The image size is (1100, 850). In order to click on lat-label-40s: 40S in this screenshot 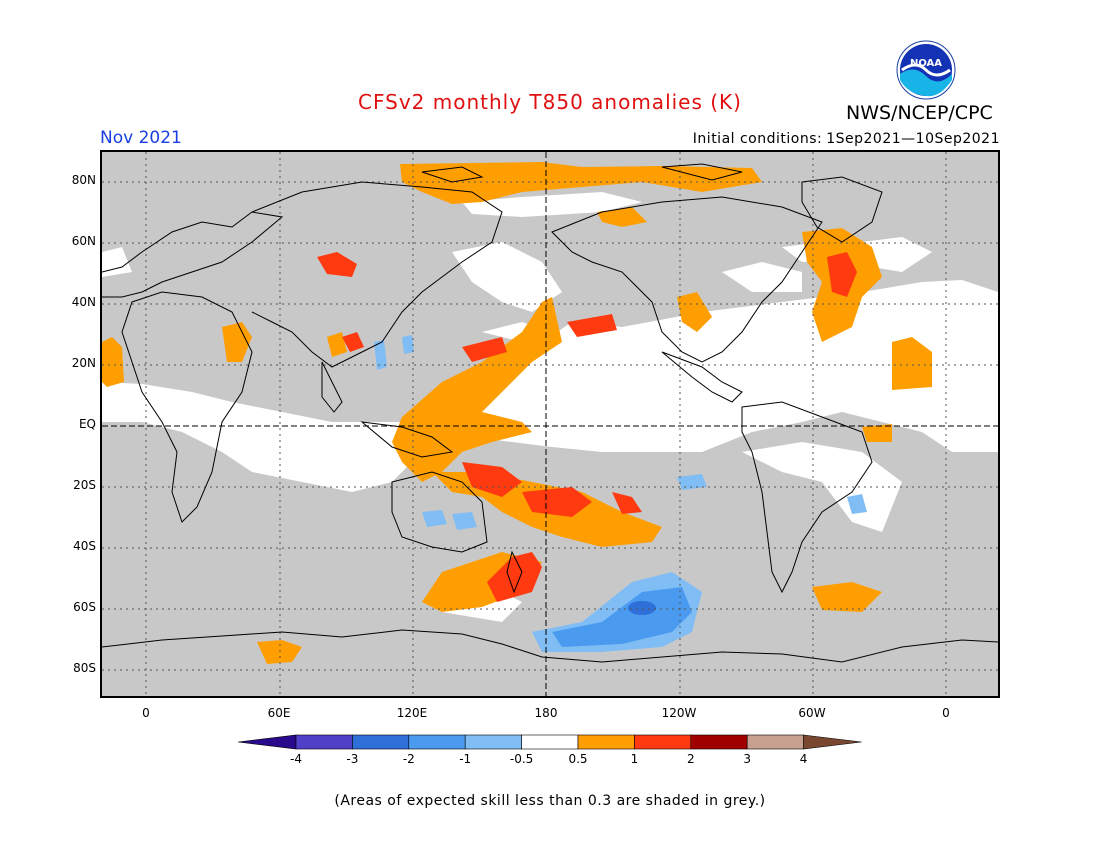, I will do `click(84, 546)`.